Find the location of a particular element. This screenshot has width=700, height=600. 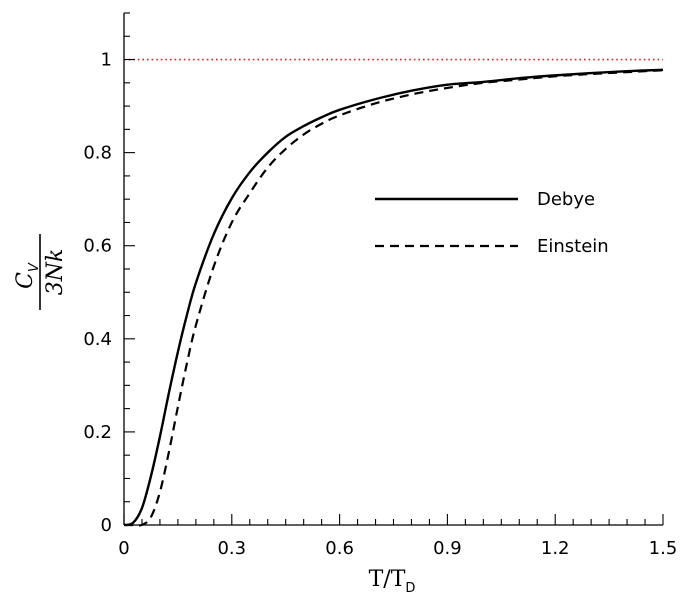

x-tick-label: 0.6 is located at coordinates (339, 548).